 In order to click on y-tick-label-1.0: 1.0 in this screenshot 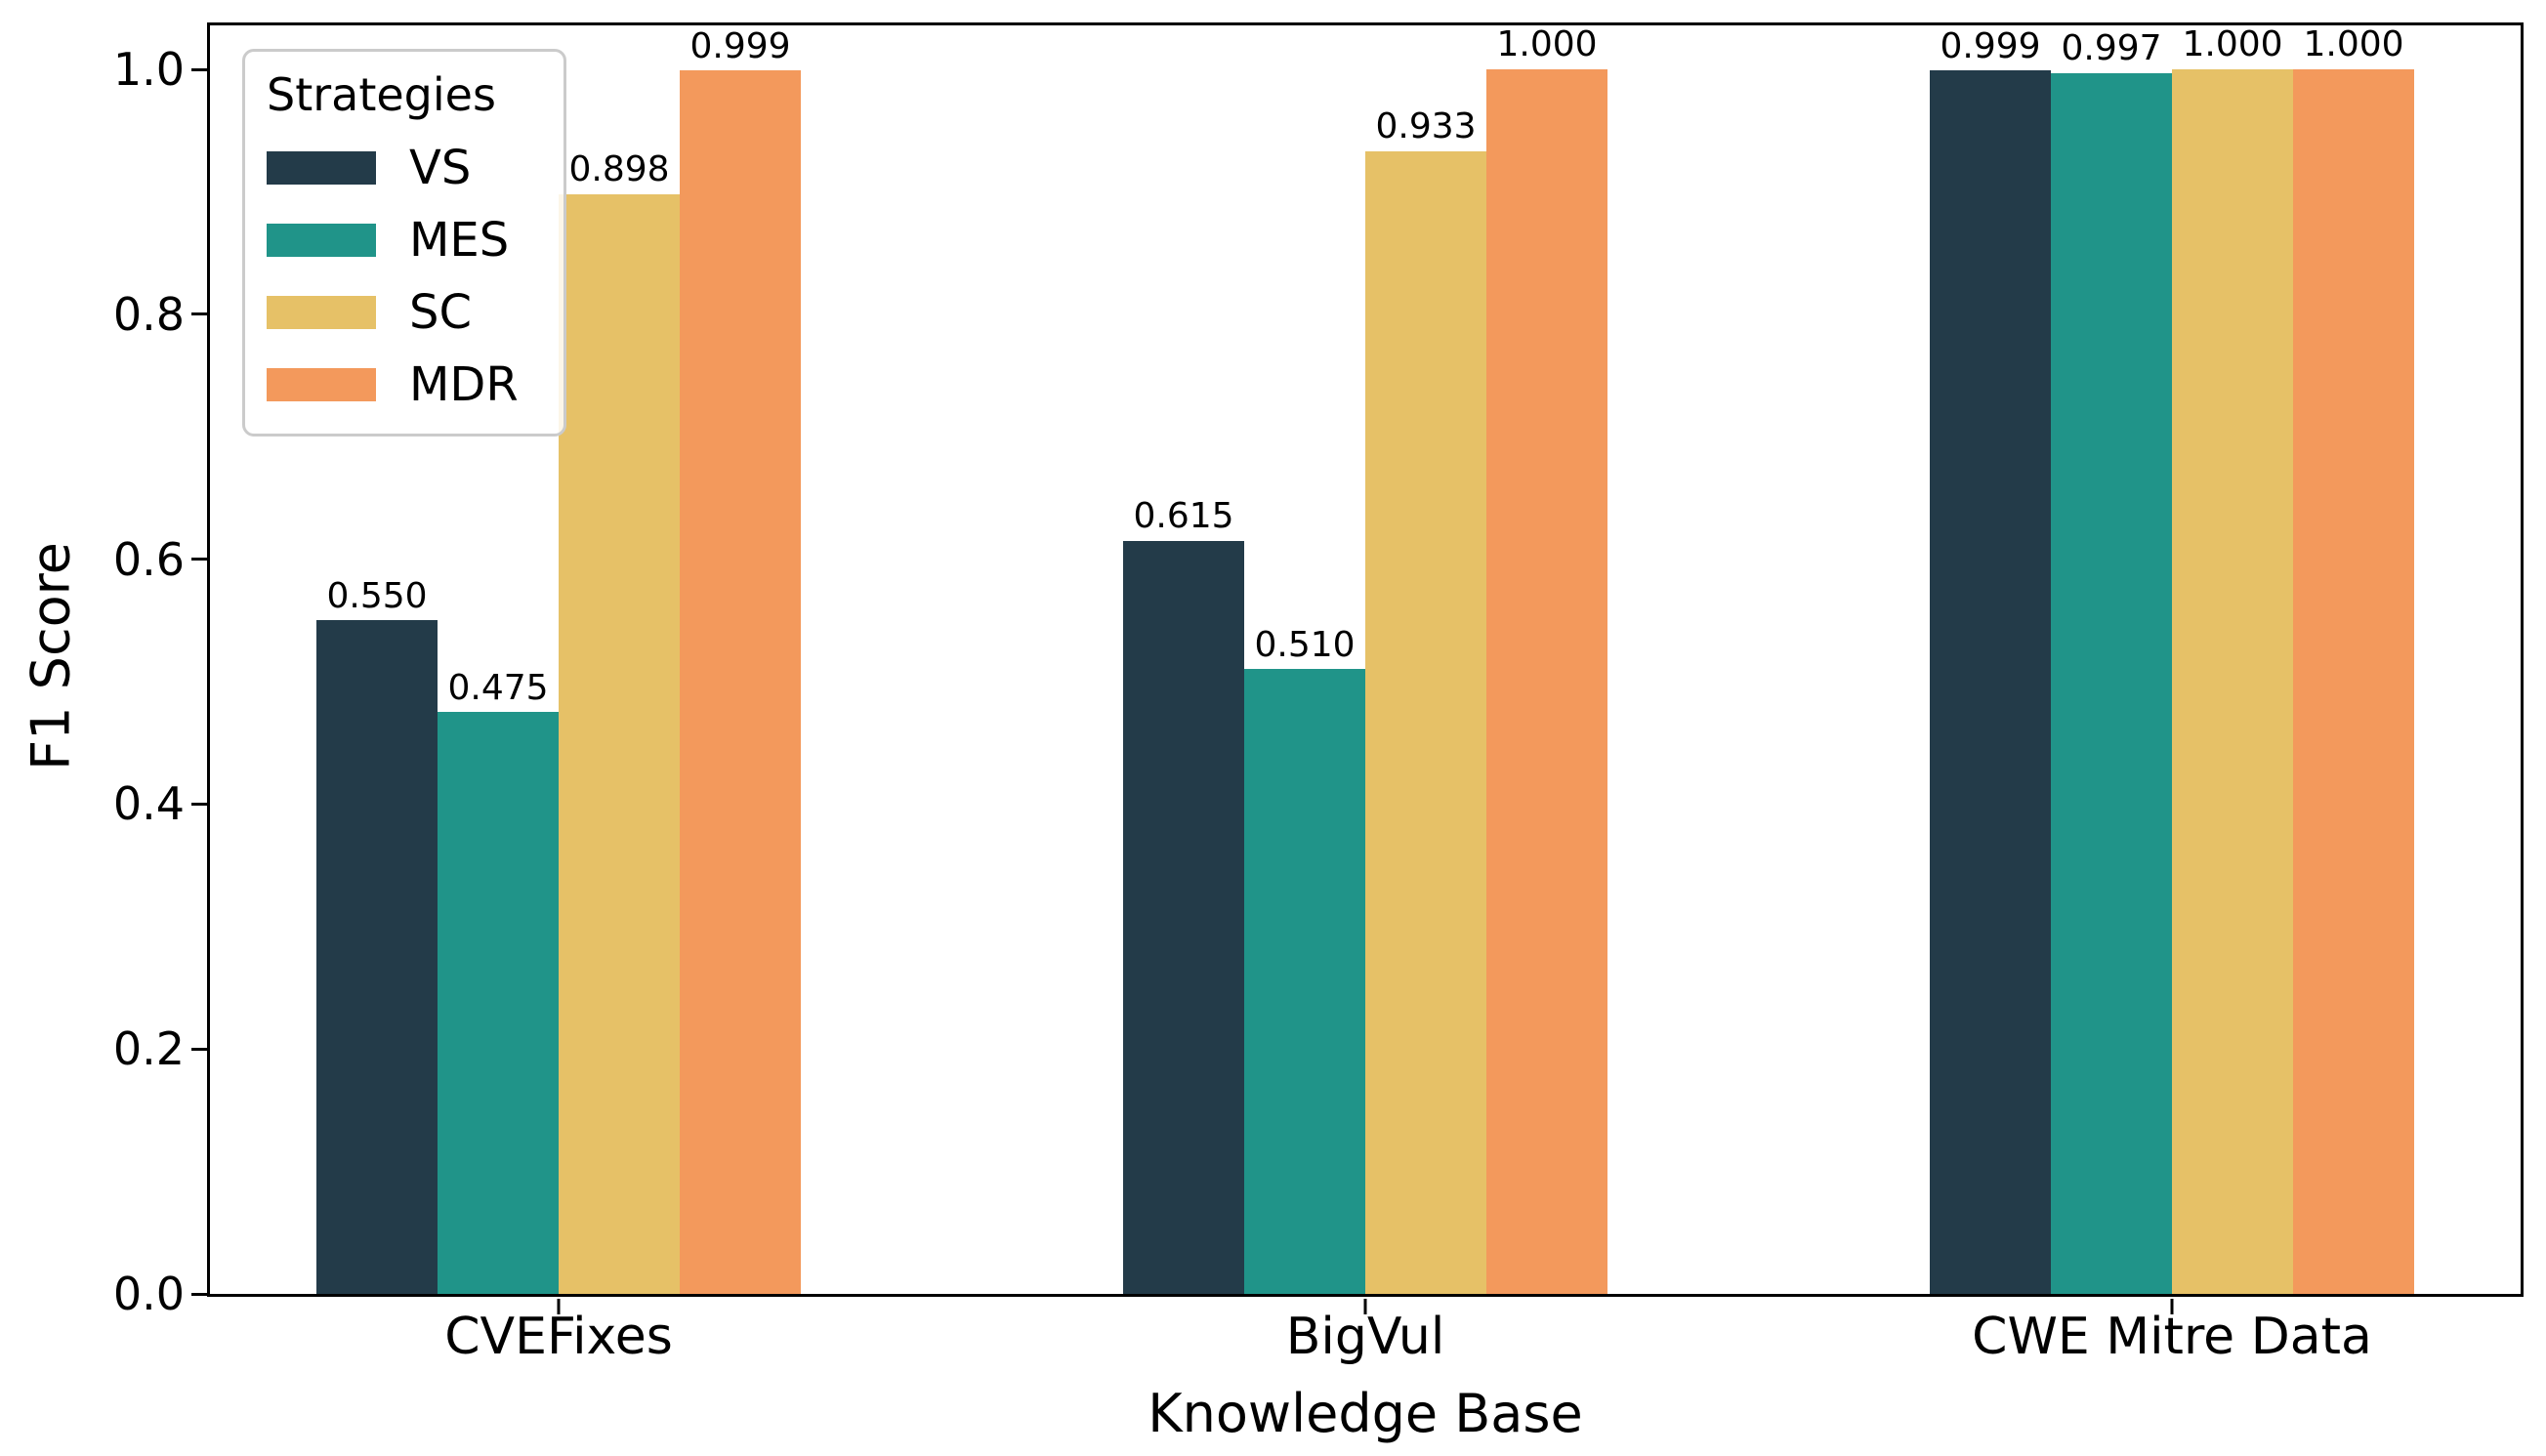, I will do `click(148, 69)`.